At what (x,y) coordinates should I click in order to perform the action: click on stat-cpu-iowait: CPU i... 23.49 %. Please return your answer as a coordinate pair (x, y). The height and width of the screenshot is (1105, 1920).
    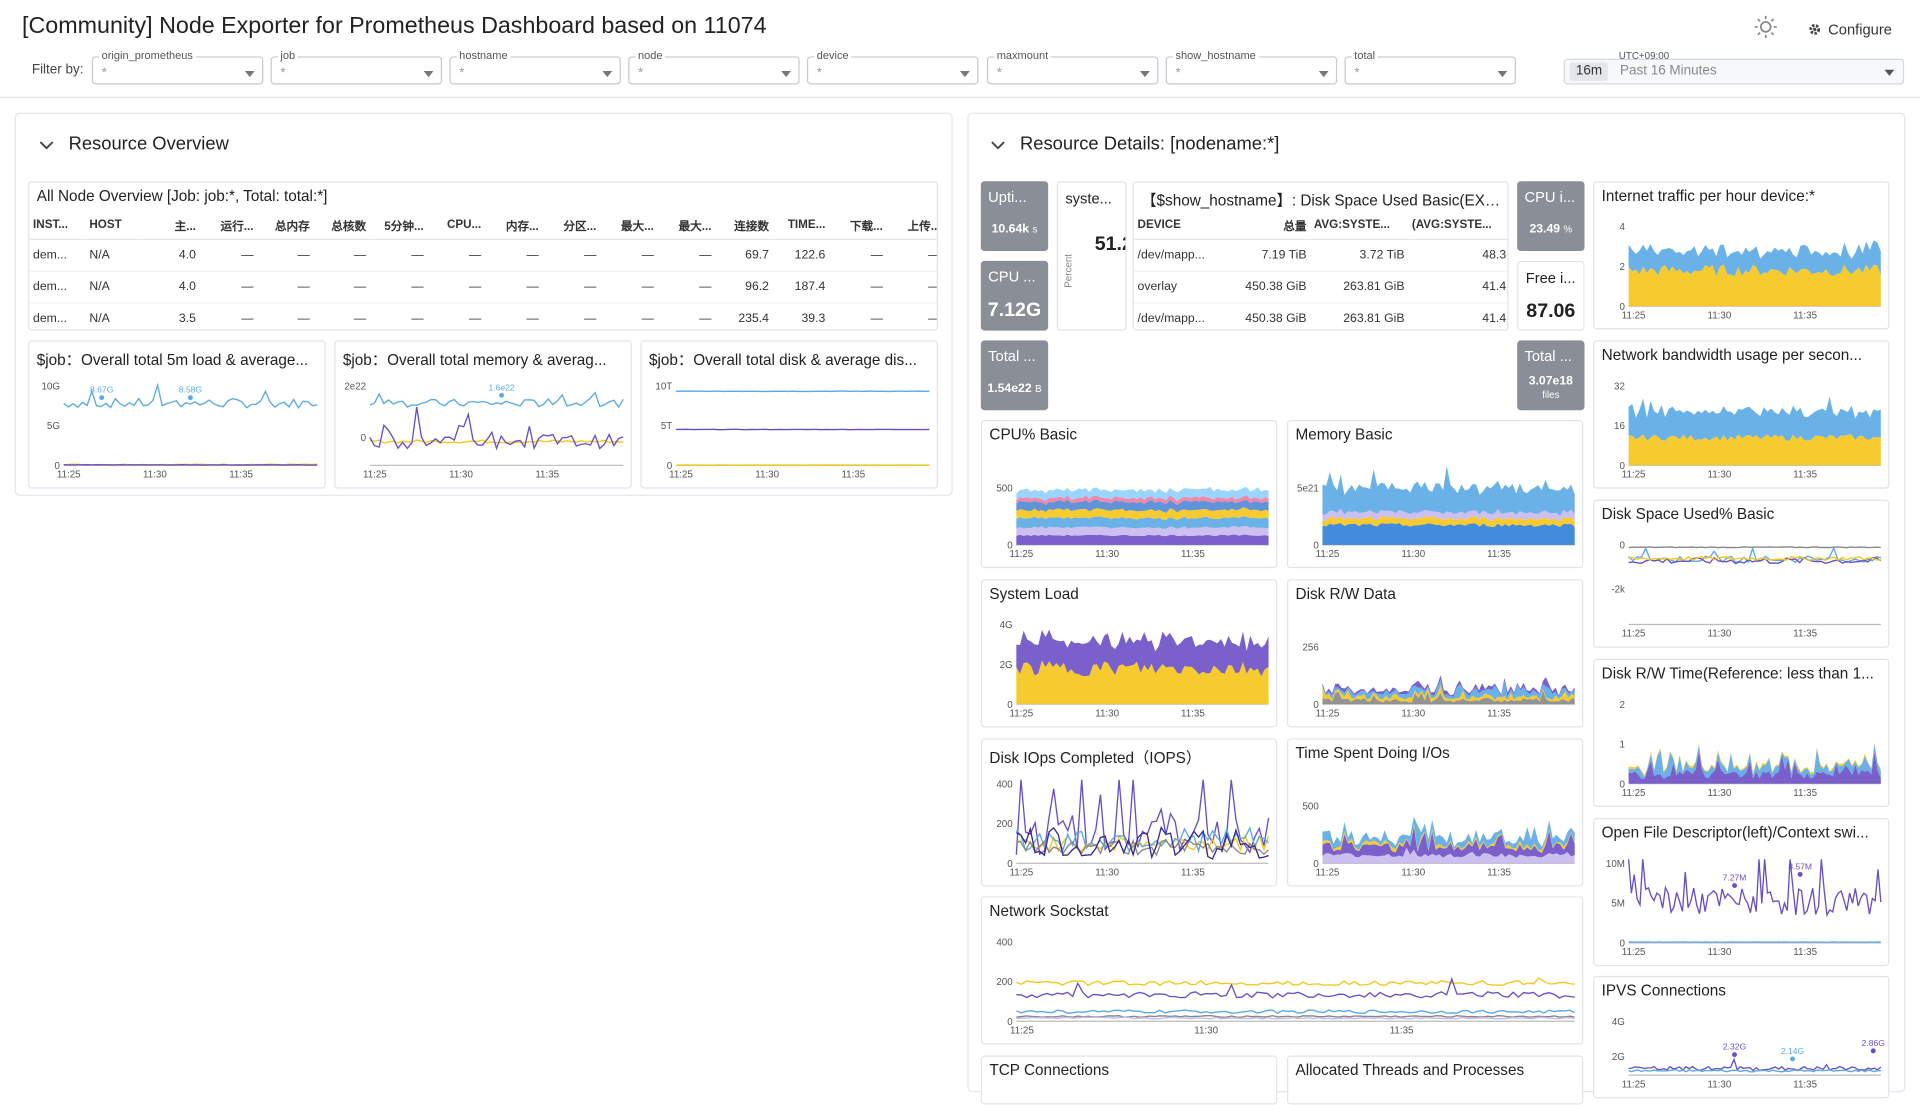
    Looking at the image, I should click on (1550, 216).